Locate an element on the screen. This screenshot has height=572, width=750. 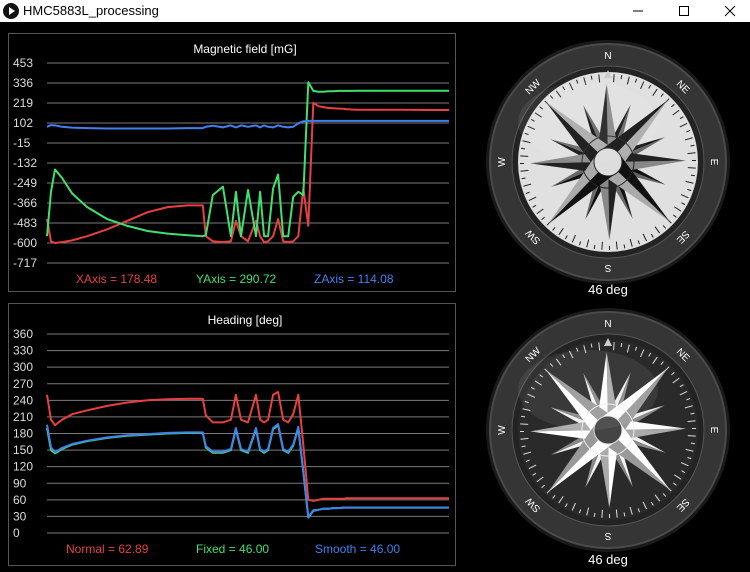
heading-series is located at coordinates (247, 455).